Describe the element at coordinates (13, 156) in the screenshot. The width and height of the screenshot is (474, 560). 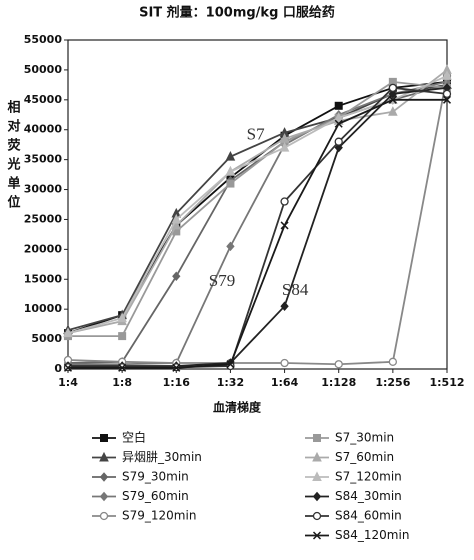
I see `y-axis-label: 相对荧光单位` at that location.